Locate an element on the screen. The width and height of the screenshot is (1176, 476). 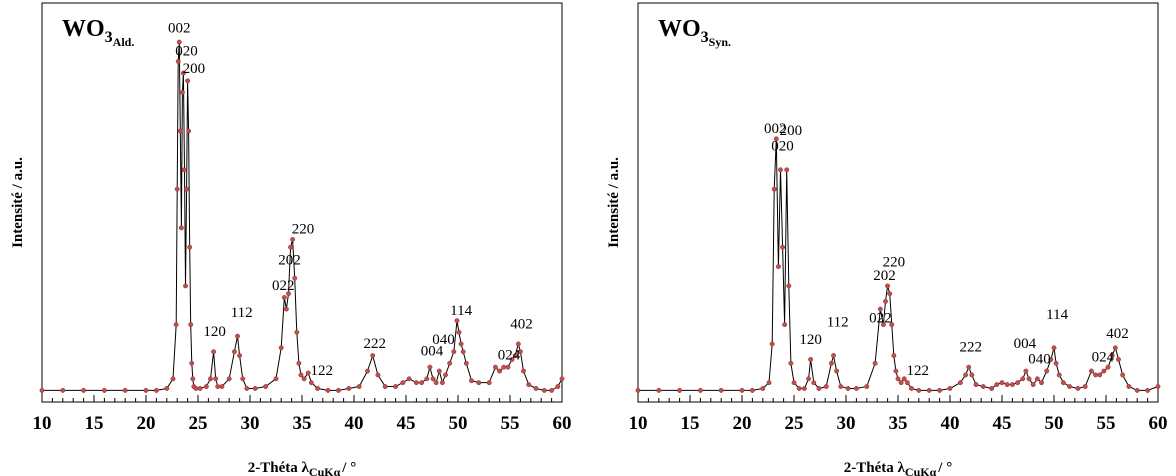
peak-label-040: 040 is located at coordinates (1039, 359).